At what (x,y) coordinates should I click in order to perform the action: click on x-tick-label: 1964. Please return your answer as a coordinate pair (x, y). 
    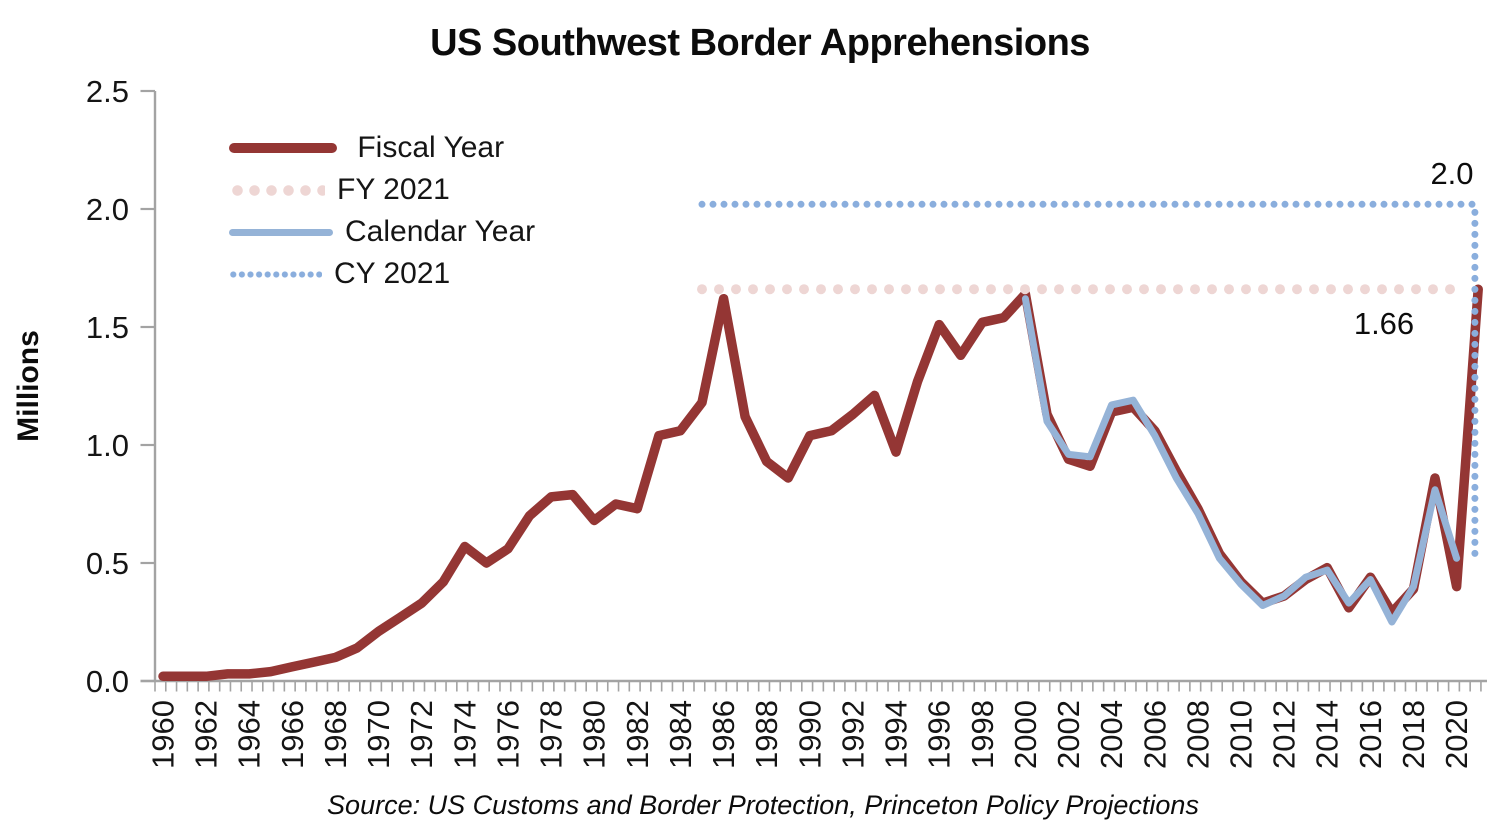
    Looking at the image, I should click on (249, 734).